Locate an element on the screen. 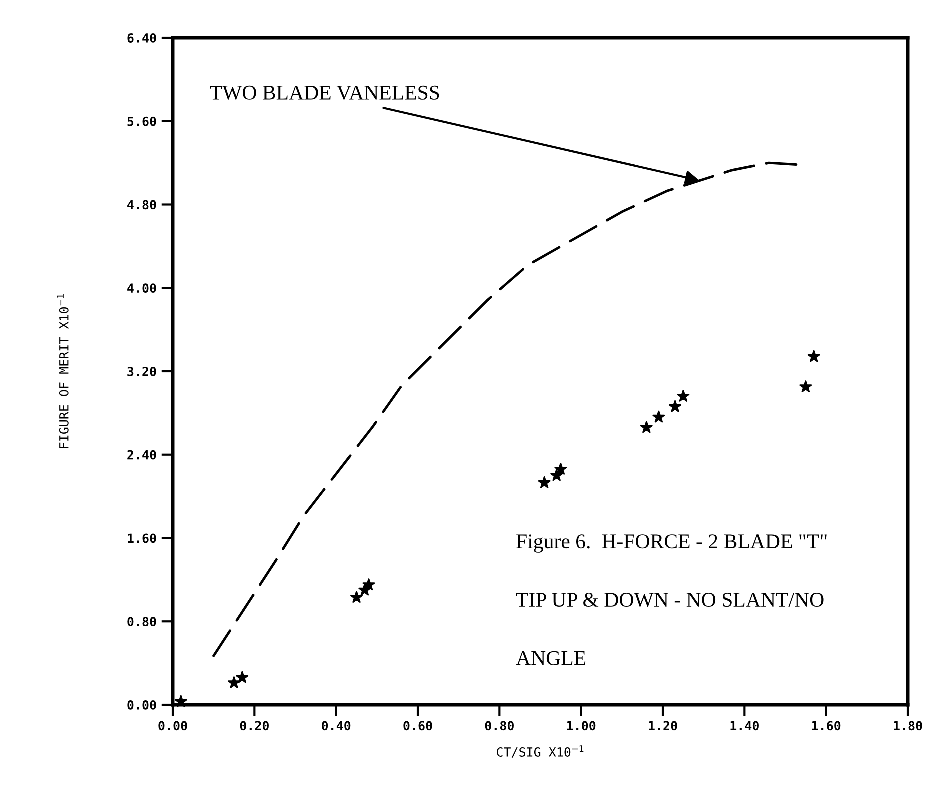 The width and height of the screenshot is (945, 787). y-tick-label: 5.60 is located at coordinates (142, 121).